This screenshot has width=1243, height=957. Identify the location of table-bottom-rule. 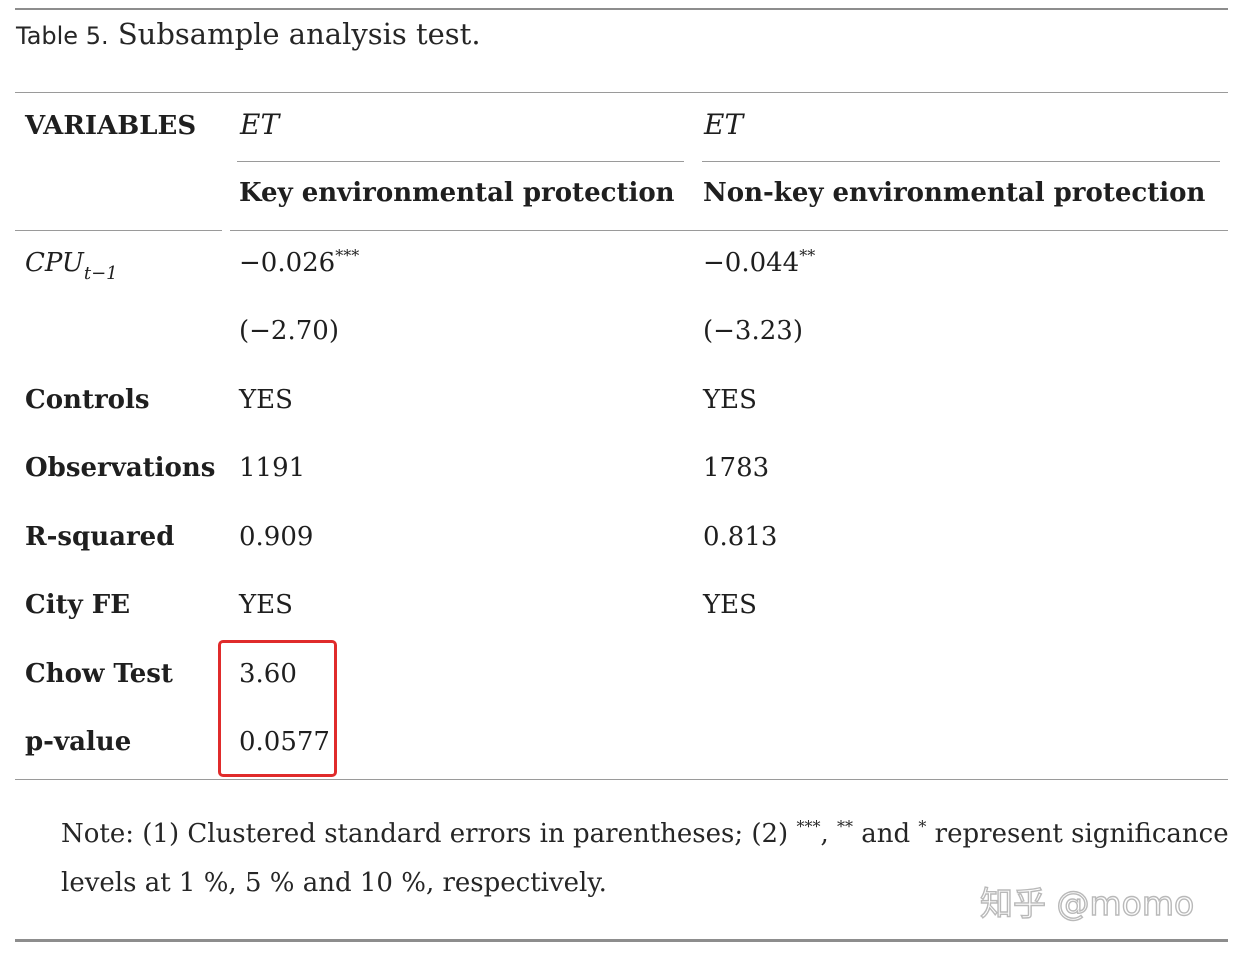
(621, 779).